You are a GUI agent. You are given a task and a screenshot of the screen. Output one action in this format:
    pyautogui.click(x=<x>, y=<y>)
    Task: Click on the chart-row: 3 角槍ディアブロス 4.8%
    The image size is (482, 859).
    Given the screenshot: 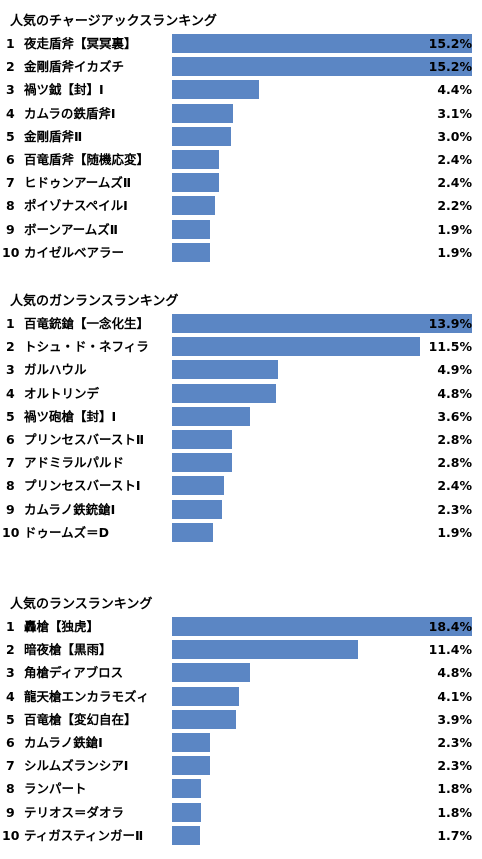 What is the action you would take?
    pyautogui.click(x=241, y=672)
    